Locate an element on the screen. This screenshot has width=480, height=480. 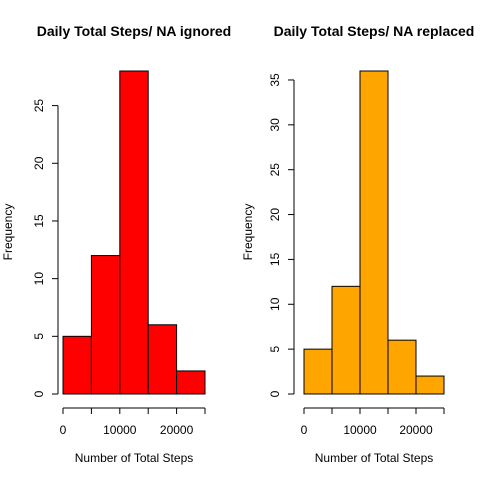
y-axis: 0 5 10 15 20 25 30 35 is located at coordinates (281, 235).